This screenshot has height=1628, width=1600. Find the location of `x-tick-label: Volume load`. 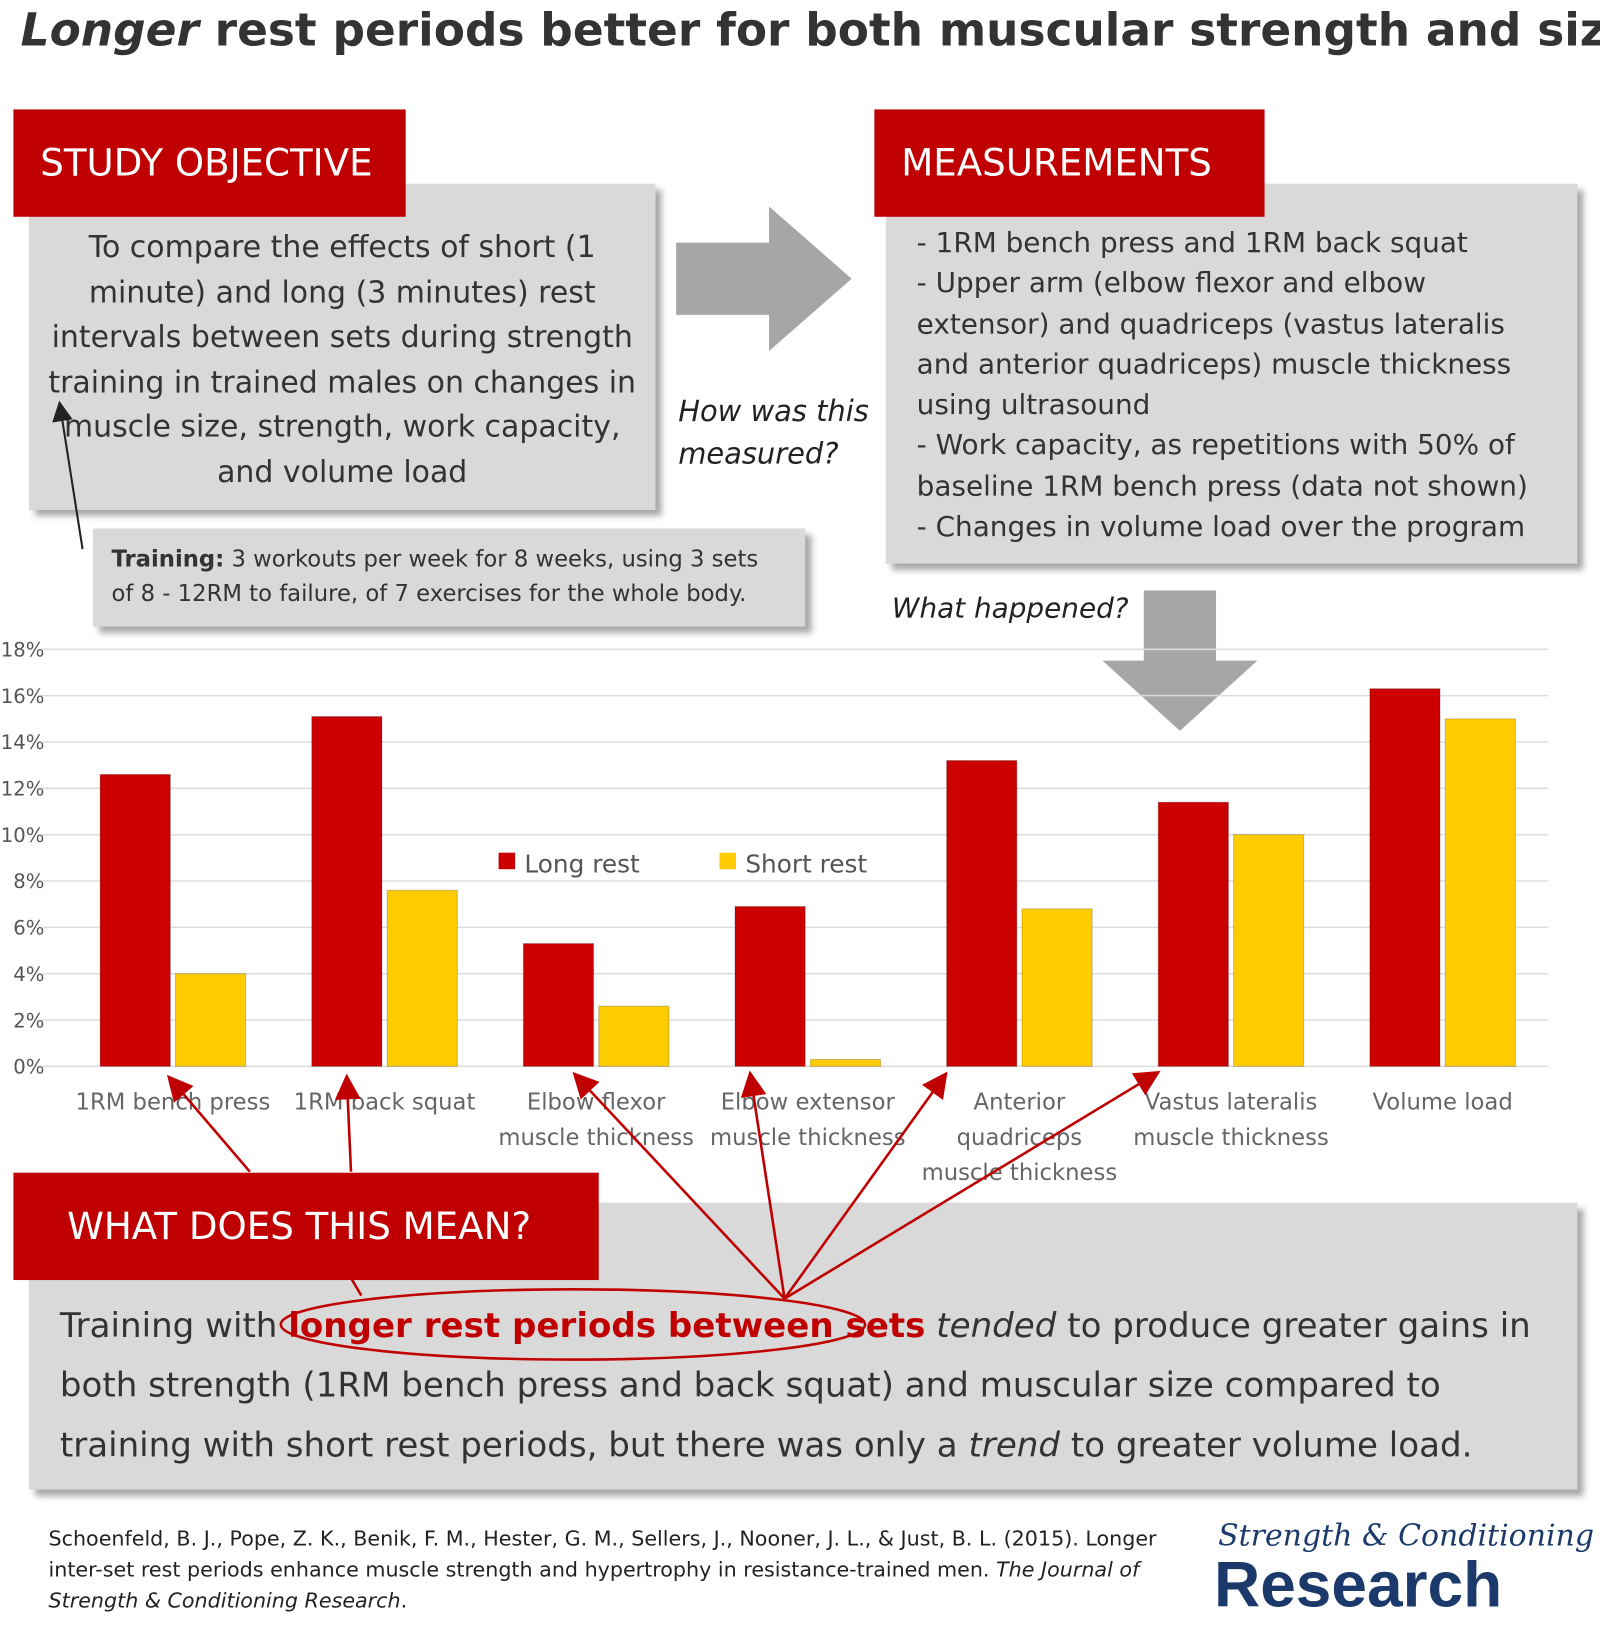

x-tick-label: Volume load is located at coordinates (1442, 1103).